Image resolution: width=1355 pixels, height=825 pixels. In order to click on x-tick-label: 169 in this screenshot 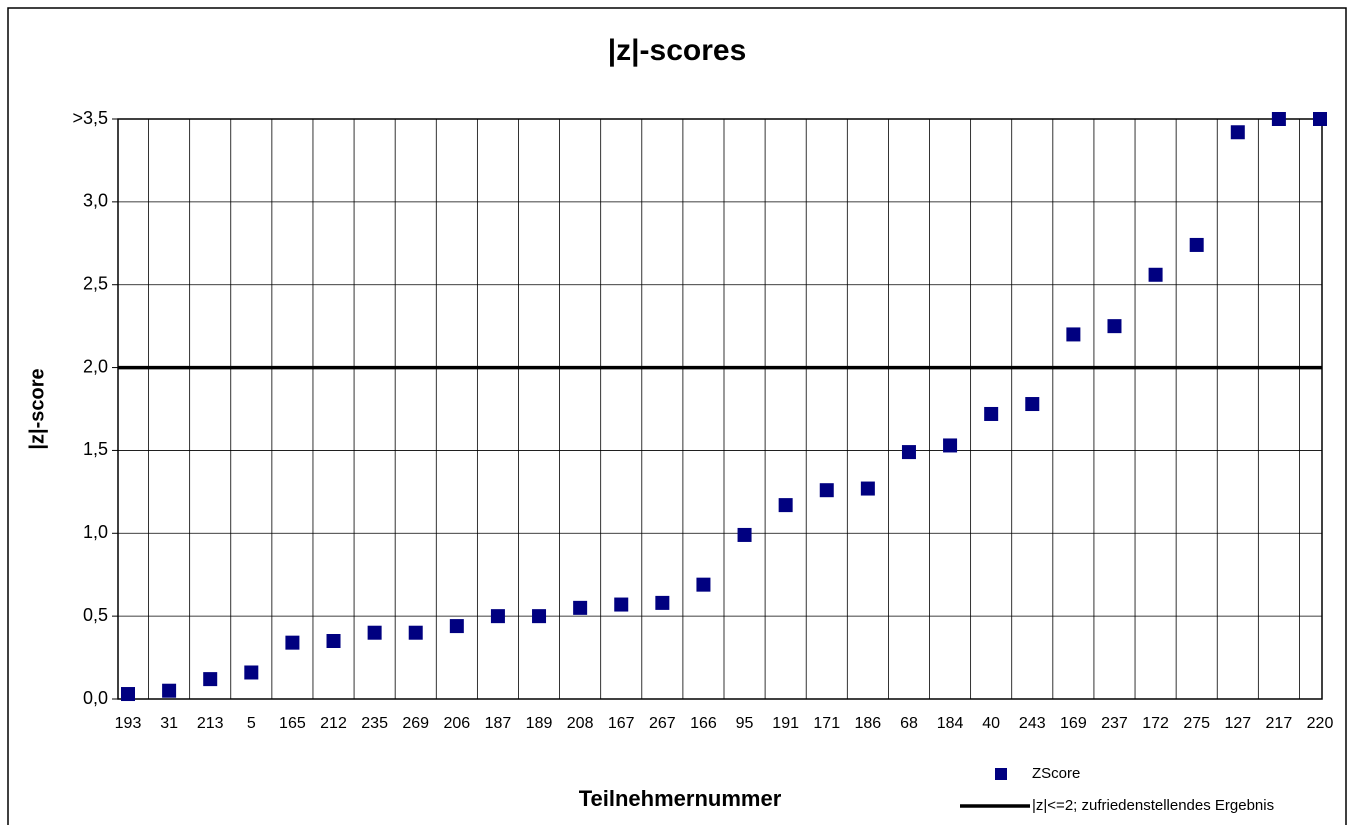, I will do `click(1073, 723)`.